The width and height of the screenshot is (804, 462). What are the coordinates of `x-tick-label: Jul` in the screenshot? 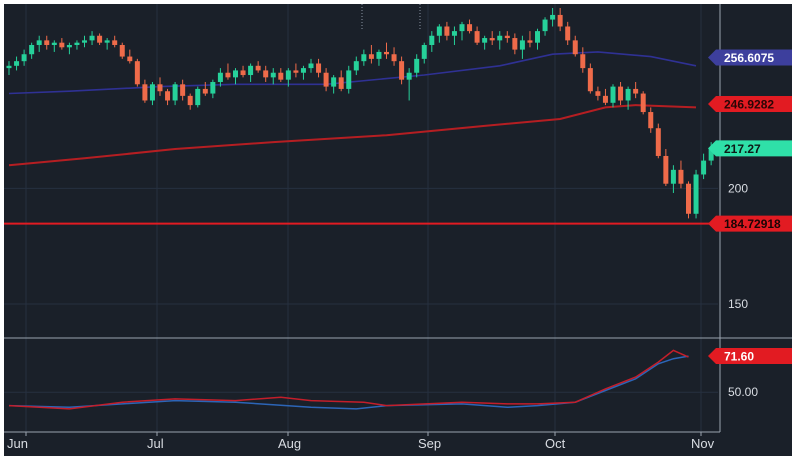 It's located at (155, 443).